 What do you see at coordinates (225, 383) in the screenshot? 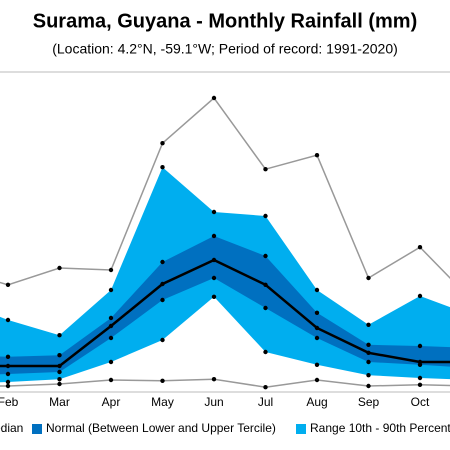
I see `record-line` at bounding box center [225, 383].